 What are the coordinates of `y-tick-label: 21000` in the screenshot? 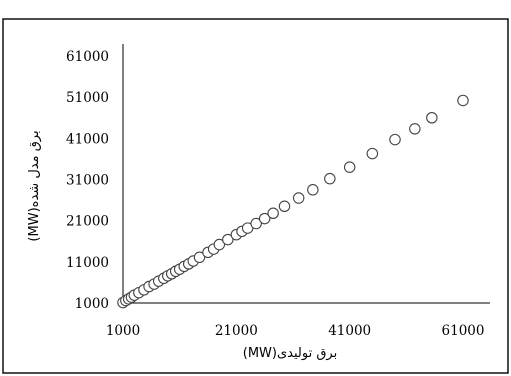 It's located at (87, 222).